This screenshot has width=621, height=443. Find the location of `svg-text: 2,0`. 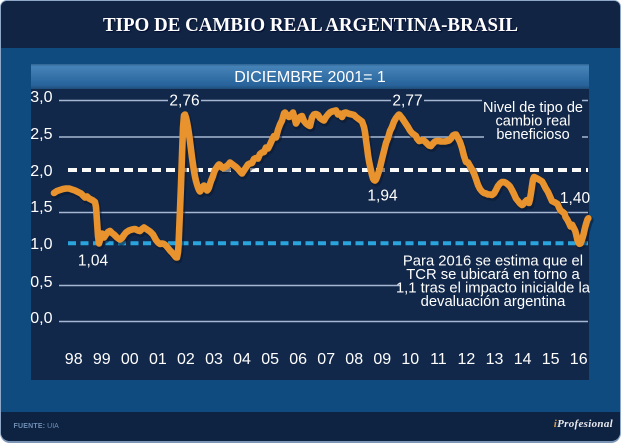

svg-text: 2,0 is located at coordinates (41, 171).